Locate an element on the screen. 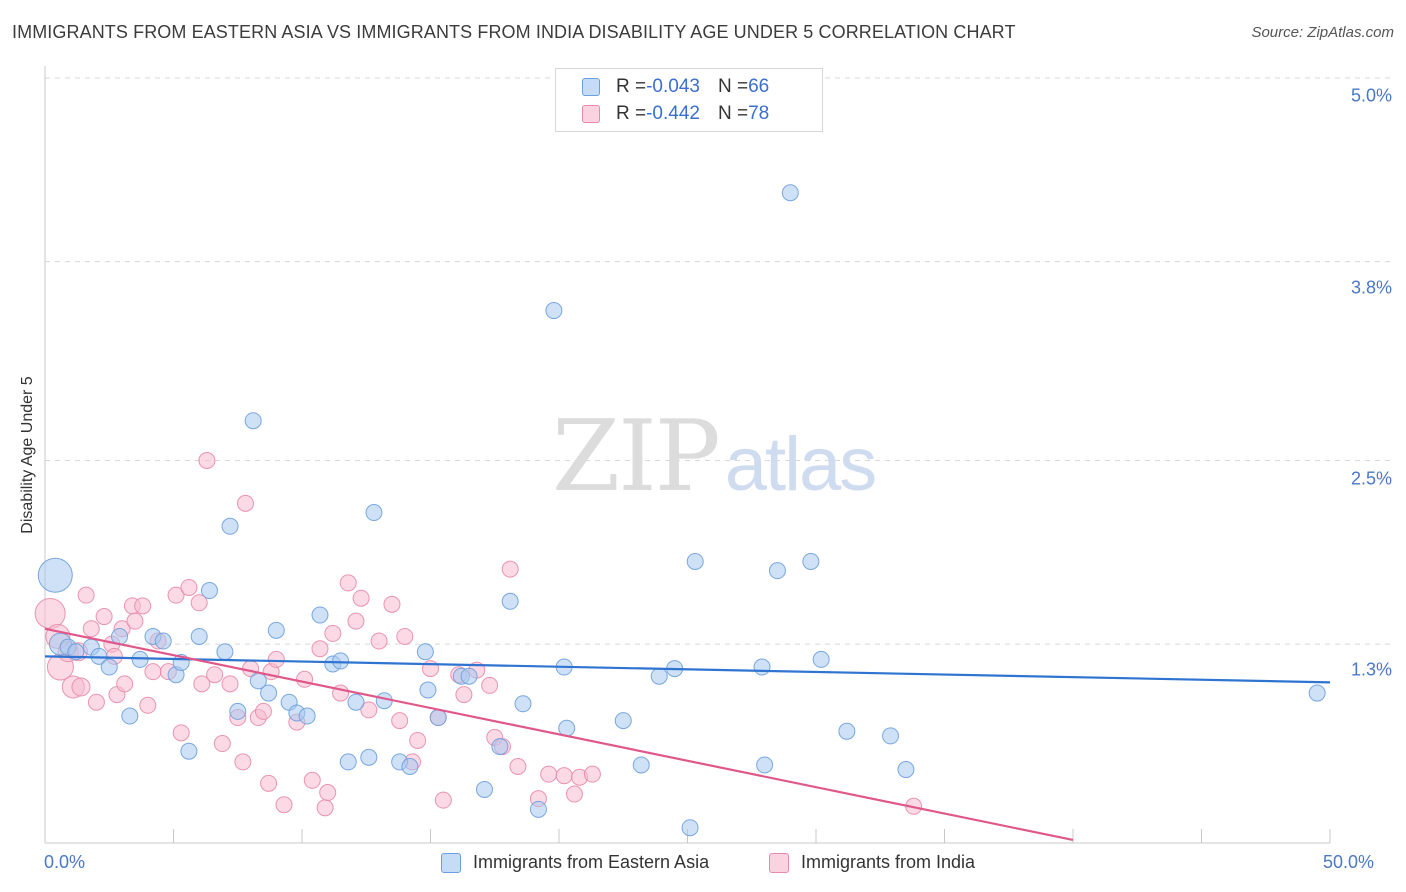 Image resolution: width=1406 pixels, height=892 pixels. bottom-legend-label: Immigrants from Eastern Asia is located at coordinates (591, 862).